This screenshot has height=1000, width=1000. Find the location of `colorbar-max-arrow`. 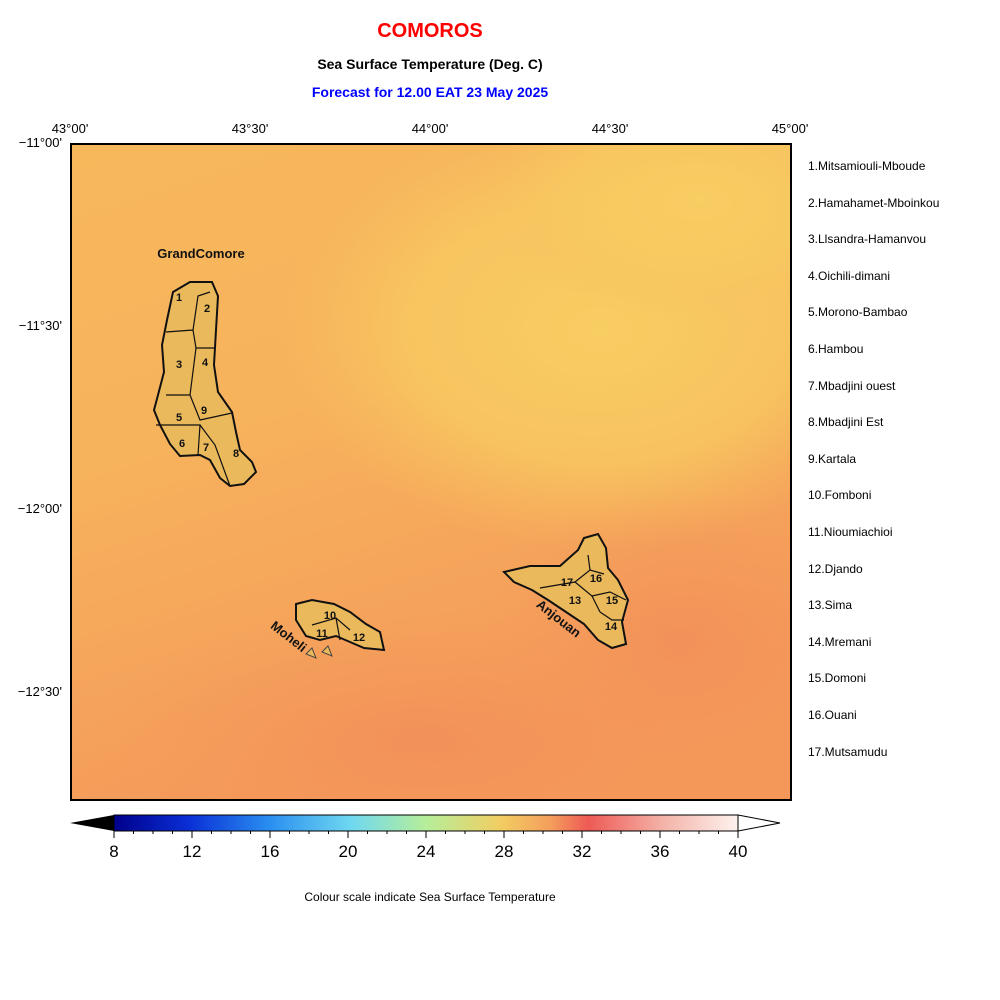

colorbar-max-arrow is located at coordinates (759, 823).